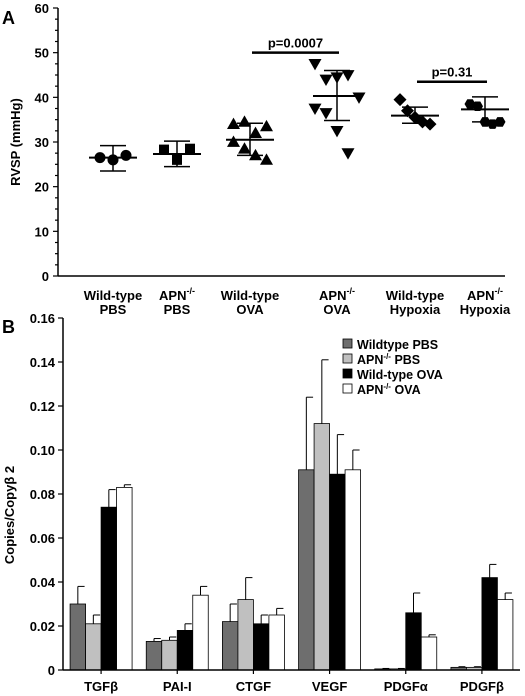  I want to click on panel-b-xlabel: PDGFβ, so click(482, 686).